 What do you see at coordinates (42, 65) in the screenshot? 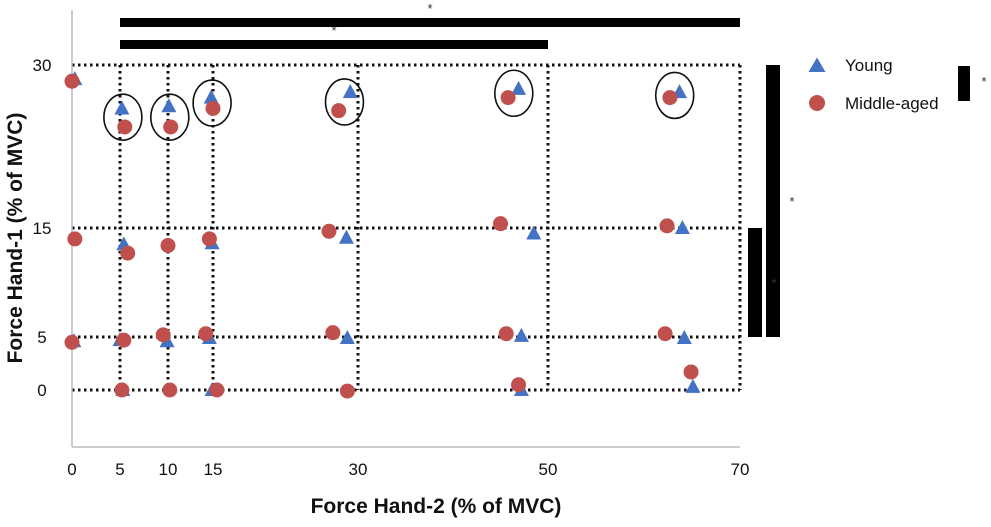
I see `y-tick-label: 30` at bounding box center [42, 65].